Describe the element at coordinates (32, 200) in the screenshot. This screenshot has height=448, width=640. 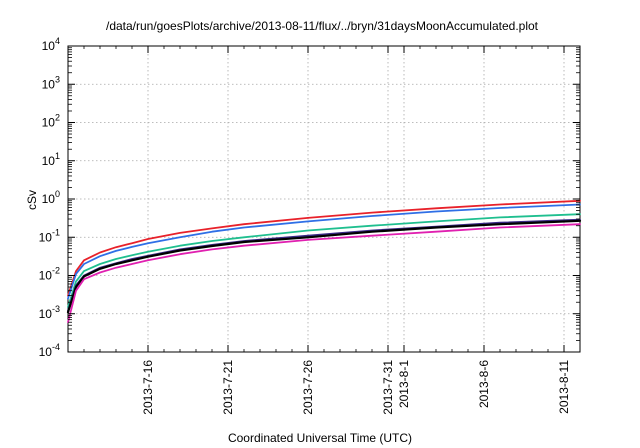
I see `y-axis-label: cSv` at that location.